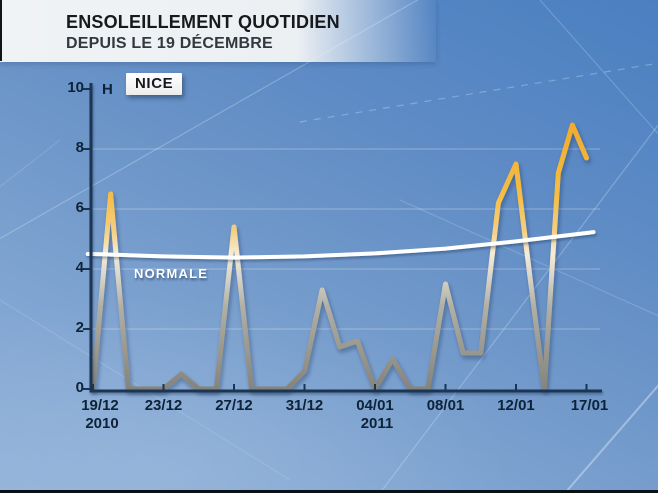 Image resolution: width=658 pixels, height=493 pixels. I want to click on normale-line, so click(340, 245).